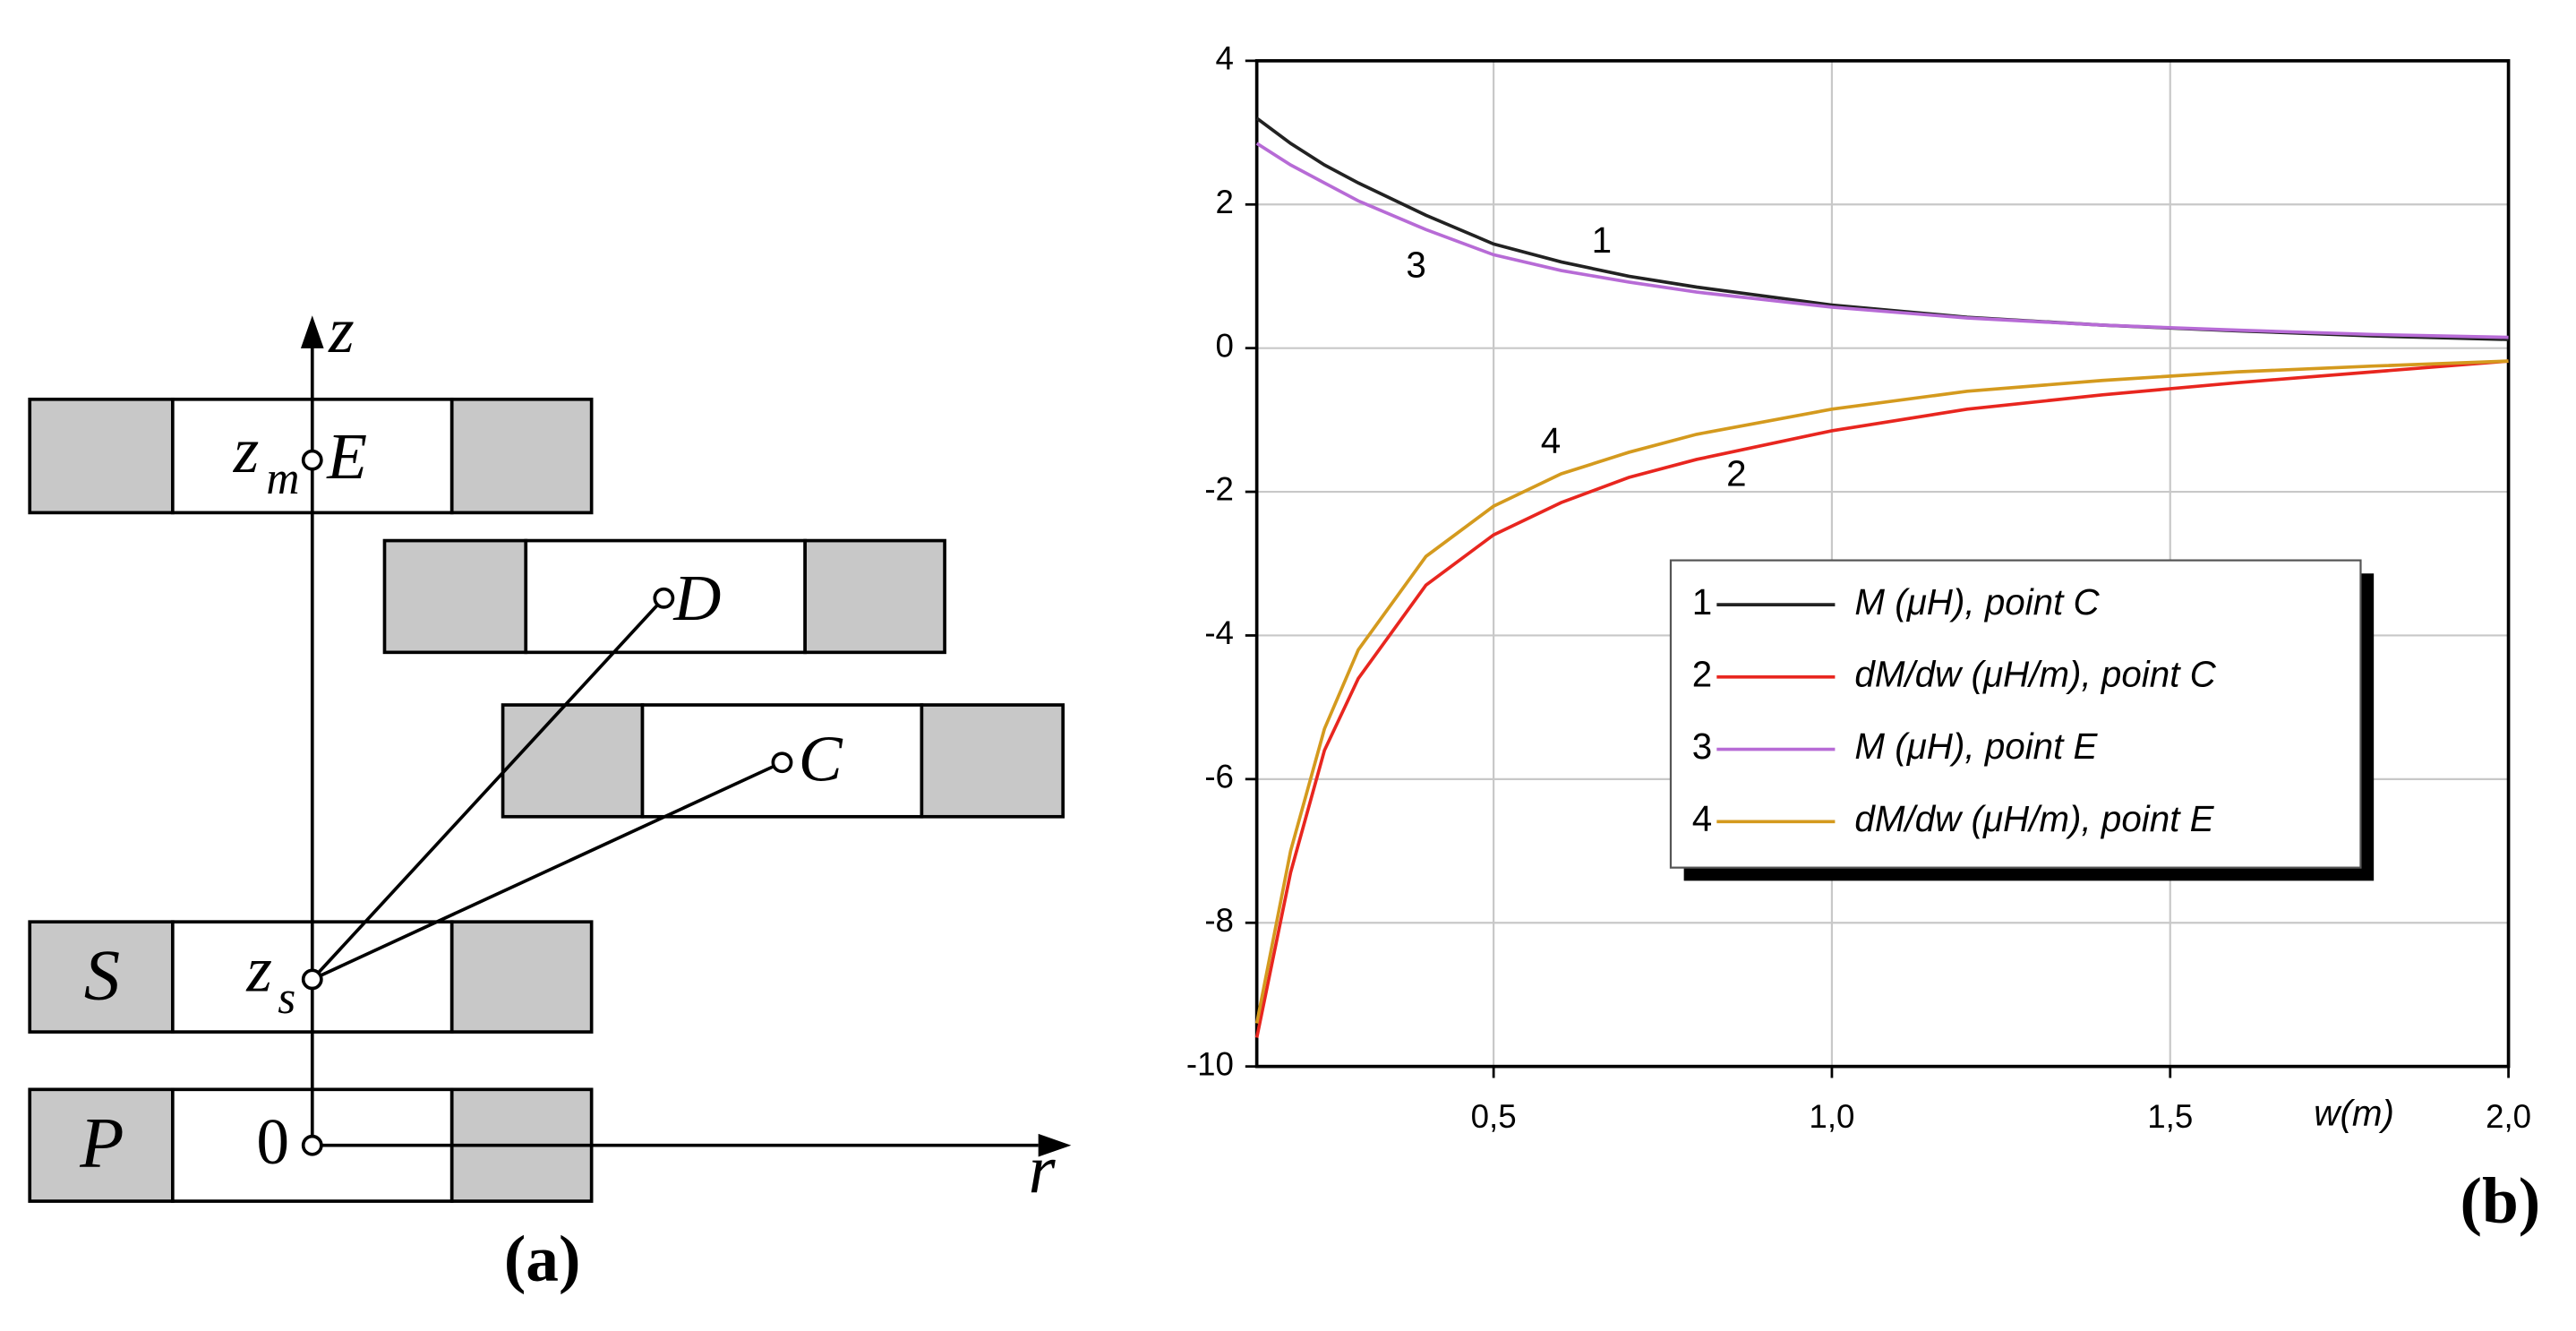  What do you see at coordinates (2035, 673) in the screenshot?
I see `legend-entry: dM/dw (μH/m), point C` at bounding box center [2035, 673].